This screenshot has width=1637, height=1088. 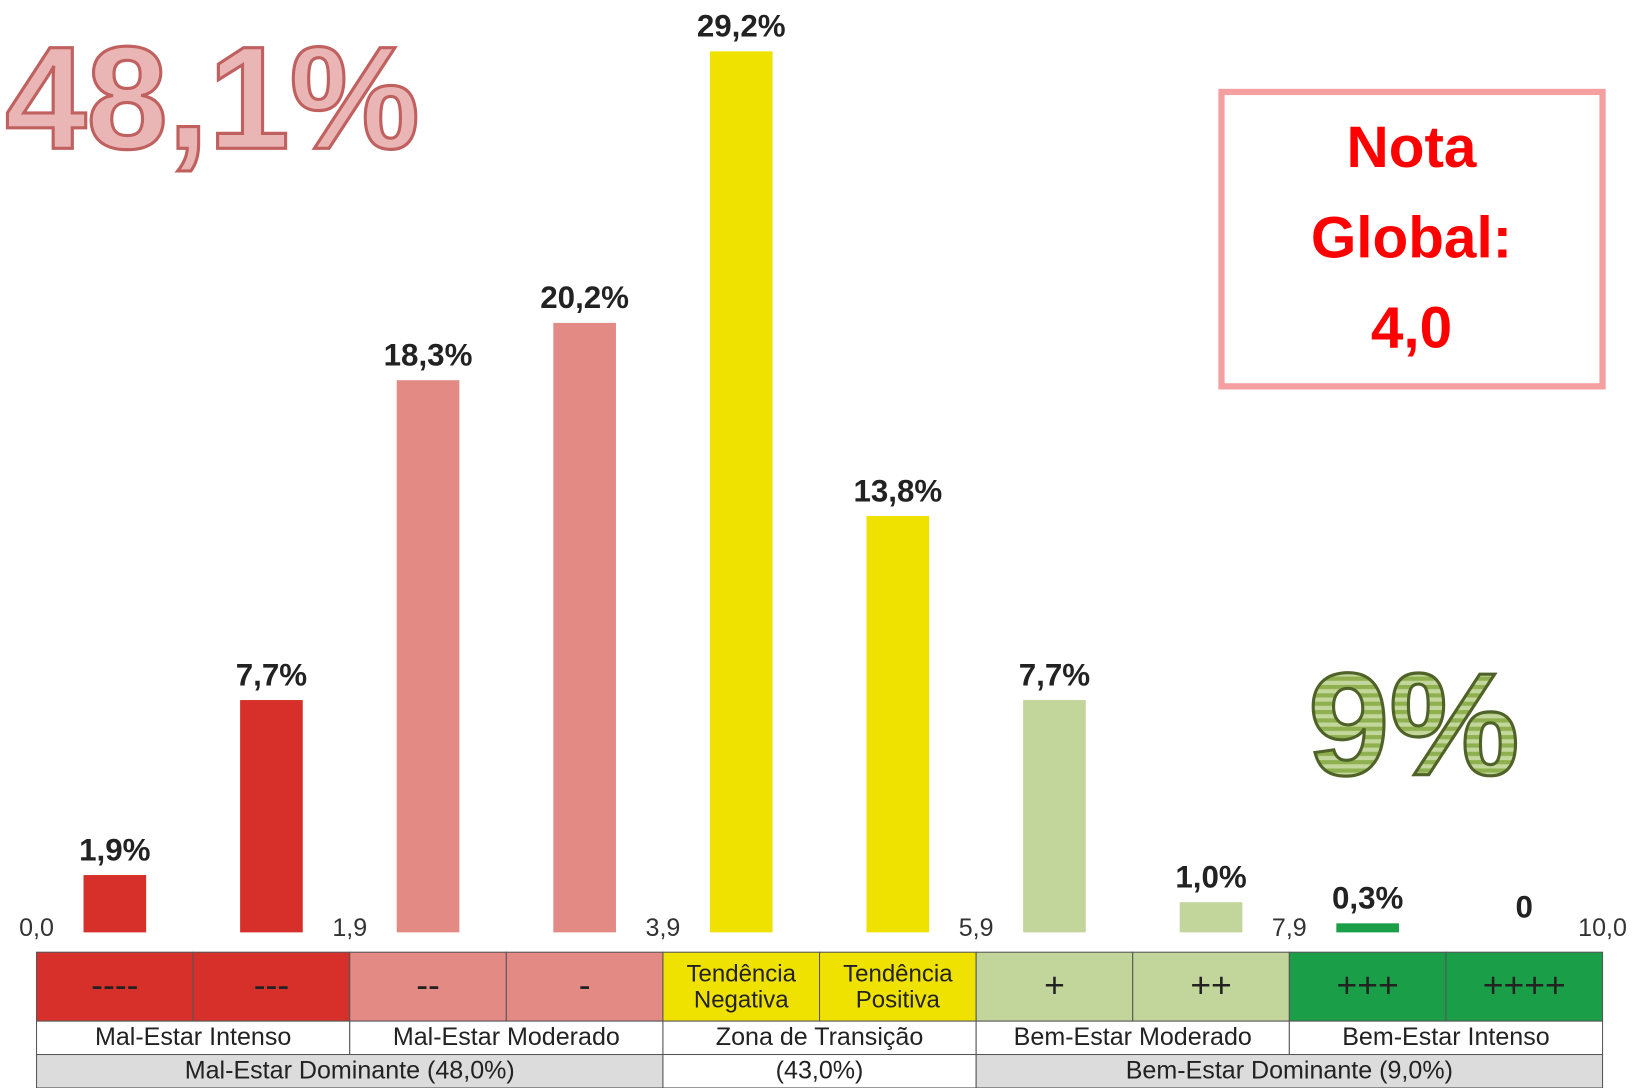 I want to click on group-cell-label: Bem-Estar Moderado, so click(x=1132, y=1037).